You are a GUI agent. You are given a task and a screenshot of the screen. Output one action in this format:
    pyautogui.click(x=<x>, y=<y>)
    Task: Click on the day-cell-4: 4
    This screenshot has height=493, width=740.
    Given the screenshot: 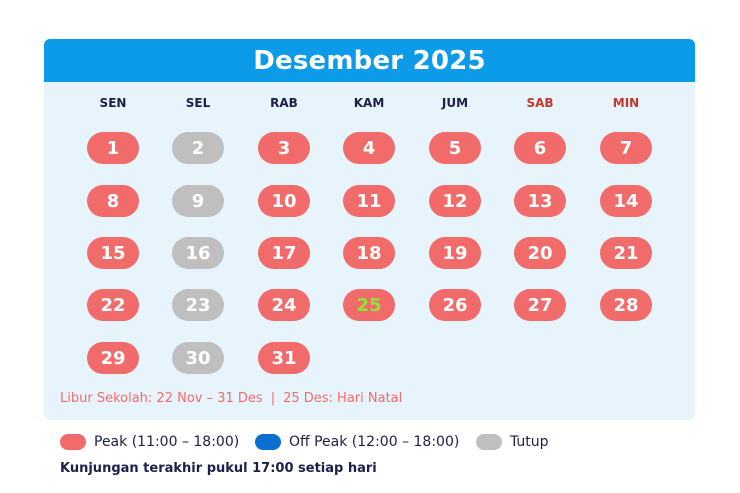 What is the action you would take?
    pyautogui.click(x=369, y=148)
    